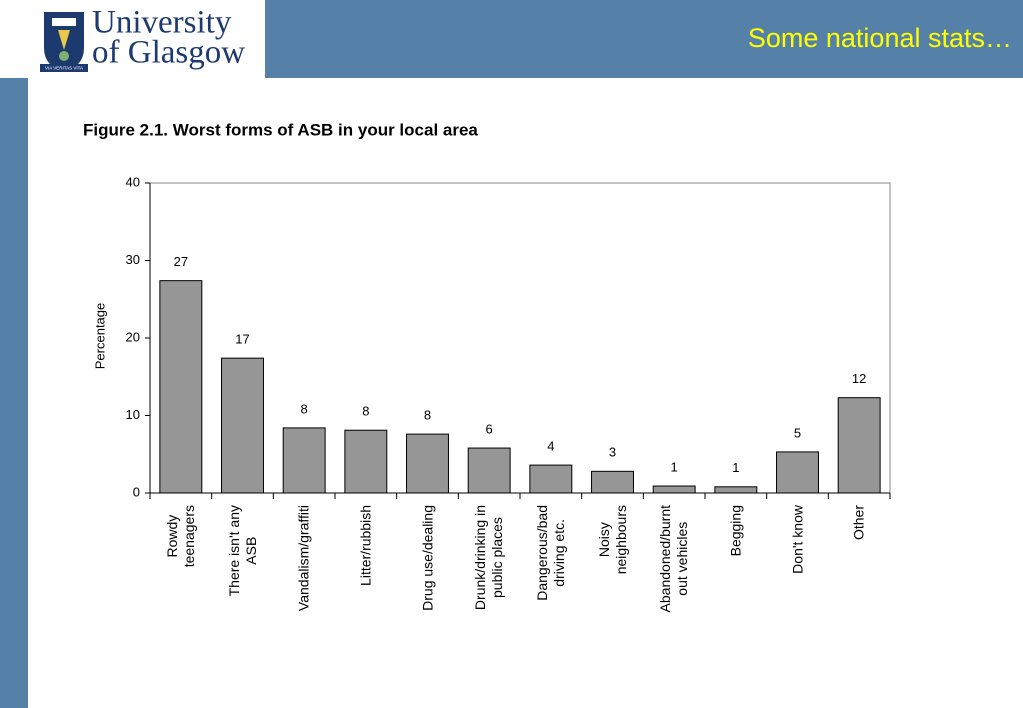 This screenshot has width=1023, height=708. I want to click on x-tick-label: Abandoned/burnt out vehicles, so click(674, 559).